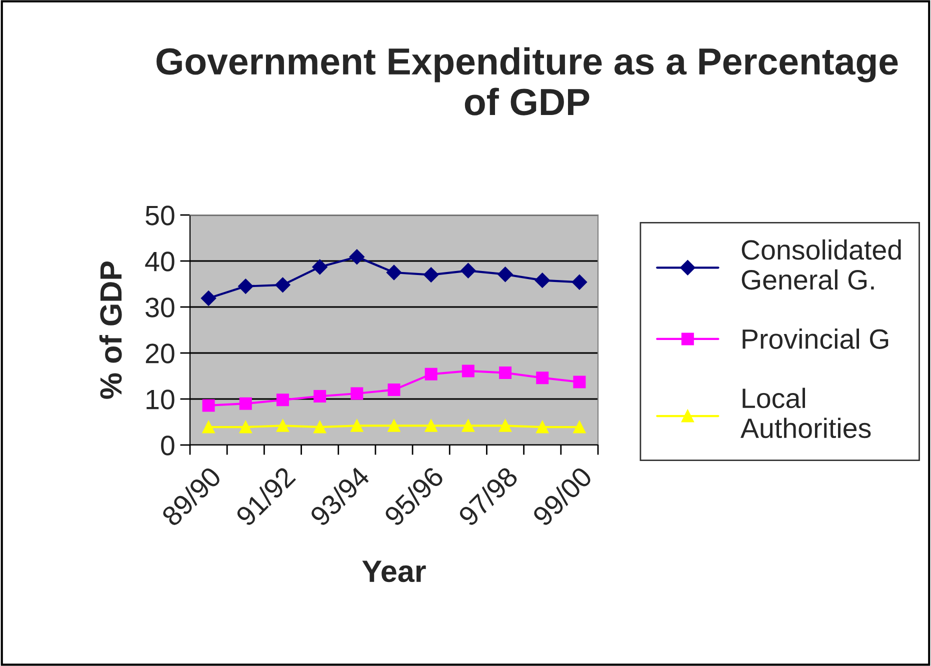  Describe the element at coordinates (527, 81) in the screenshot. I see `chart-title: Government Expenditure as a Percentage of GDP` at that location.